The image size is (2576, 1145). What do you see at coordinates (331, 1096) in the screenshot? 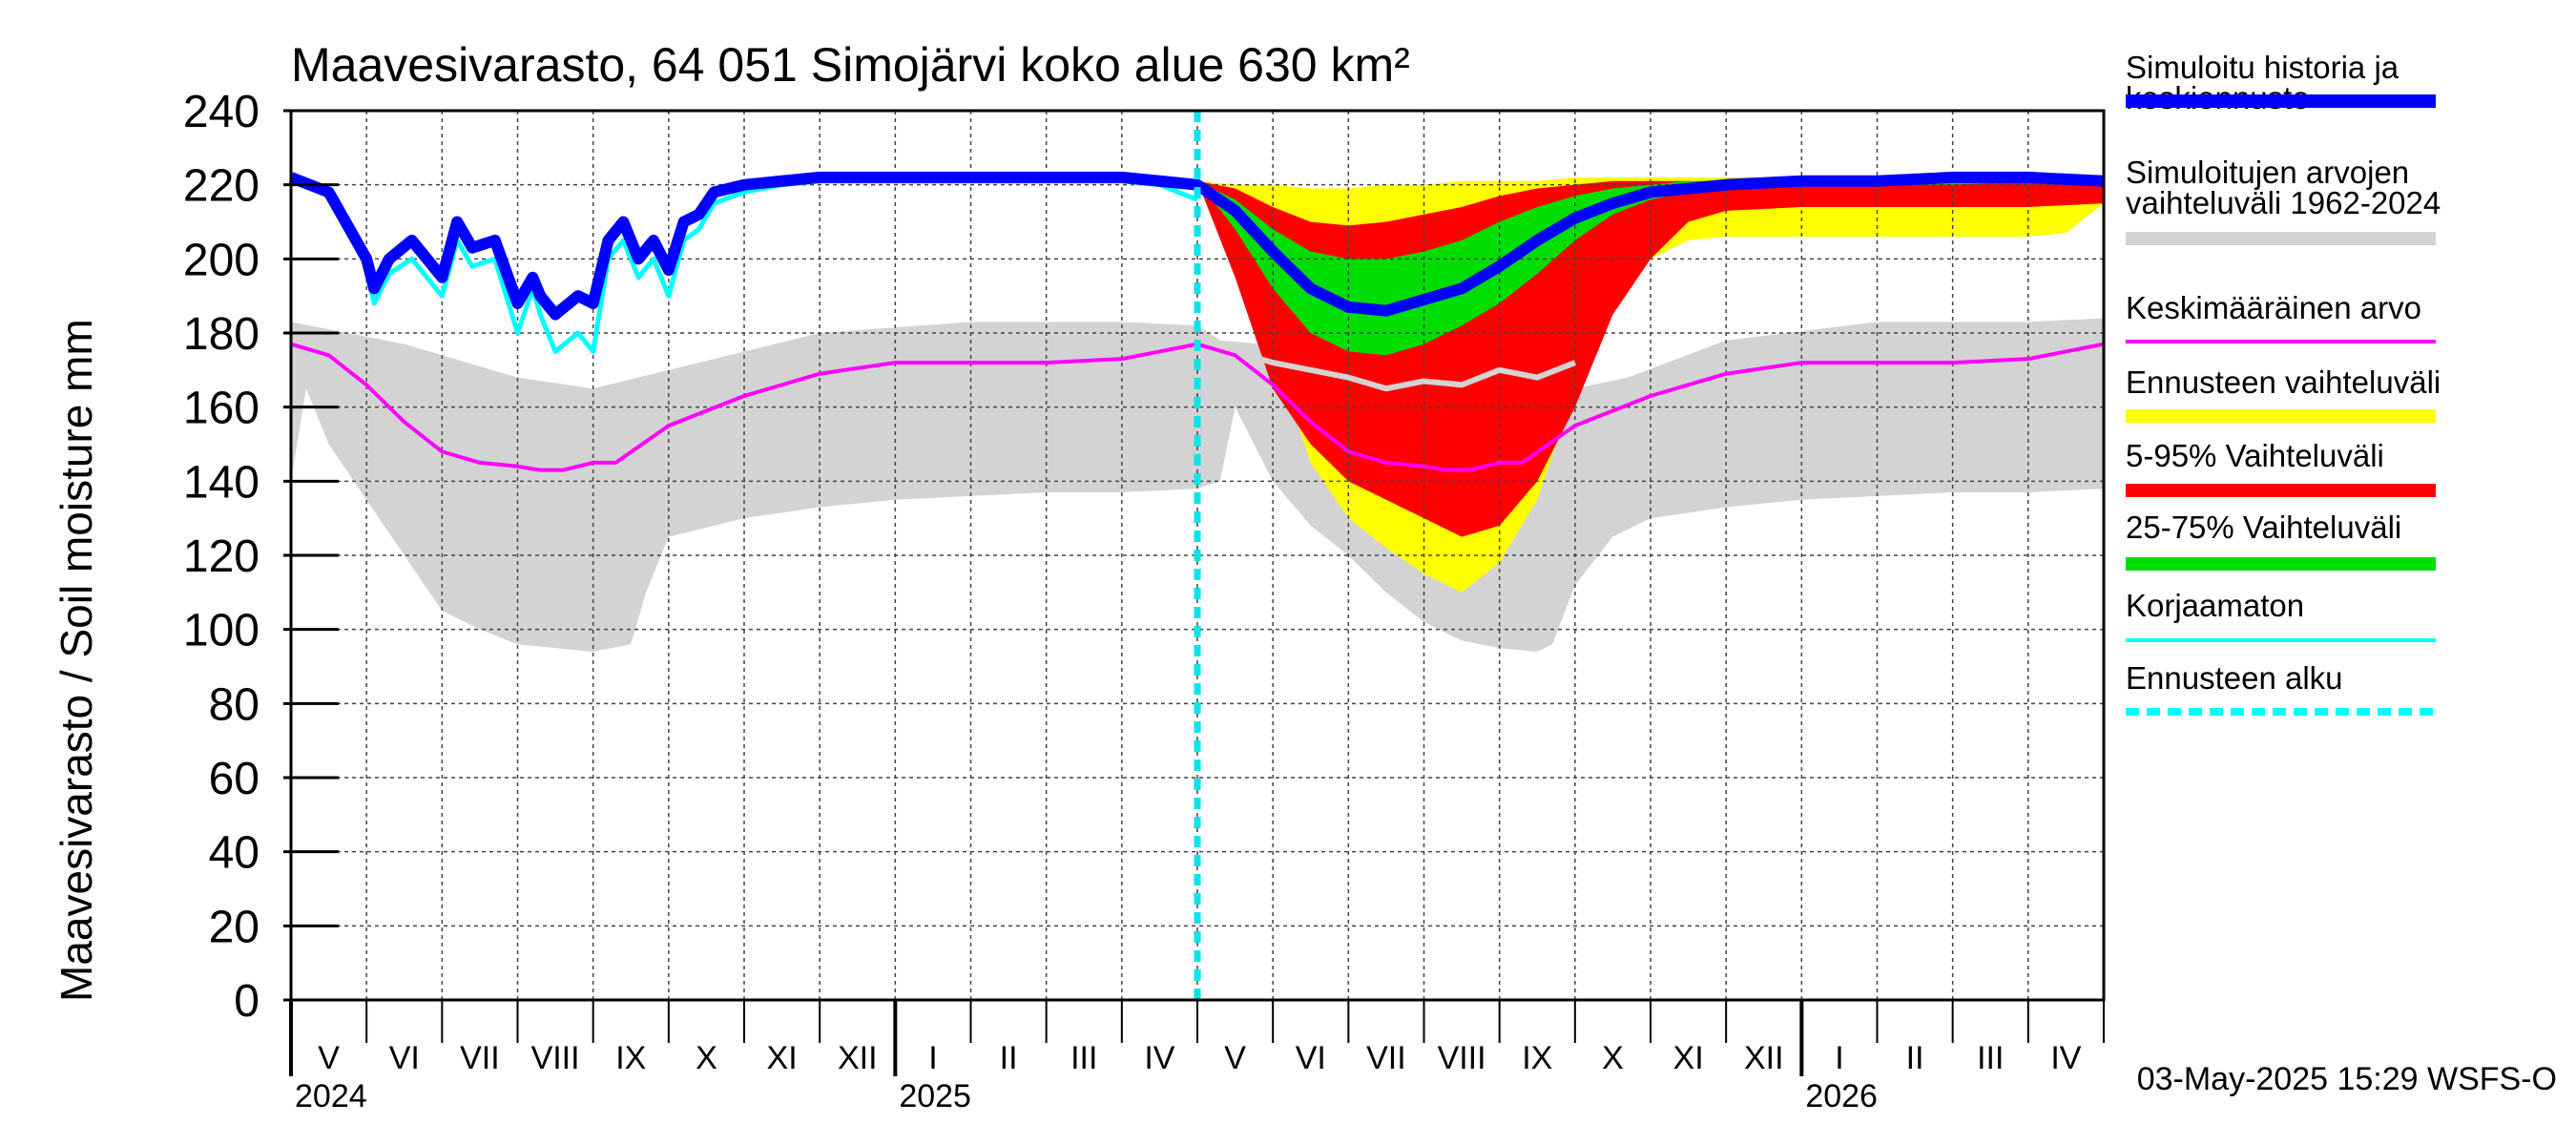
I see `year-label: 2024` at bounding box center [331, 1096].